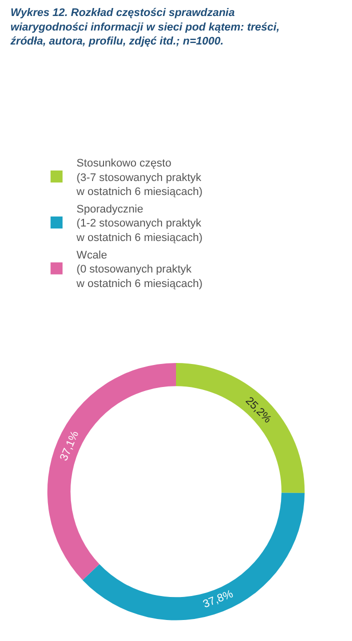 Image resolution: width=352 pixels, height=641 pixels. Describe the element at coordinates (145, 27) in the screenshot. I see `chart-title: Wykres 12. Rozkład częstości sprawdzania wiarygodności informacji w sieci pod kątem: treści, źródła, autora, profilu, zdjęć itd.; n=1000.` at that location.